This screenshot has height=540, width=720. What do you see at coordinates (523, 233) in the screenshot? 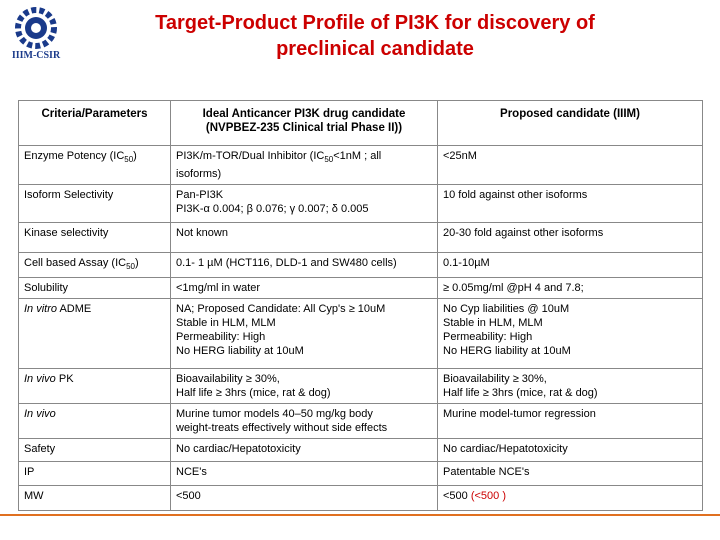
I see `cell-text: 20-30 fold against other isoforms` at bounding box center [523, 233].